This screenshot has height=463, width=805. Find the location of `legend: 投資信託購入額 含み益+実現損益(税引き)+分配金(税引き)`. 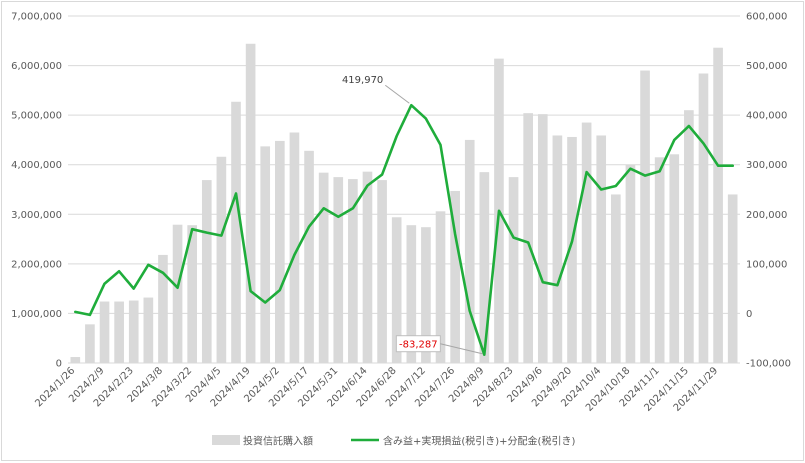

legend: 投資信託購入額 含み益+実現損益(税引き)+分配金(税引き) is located at coordinates (393, 441).